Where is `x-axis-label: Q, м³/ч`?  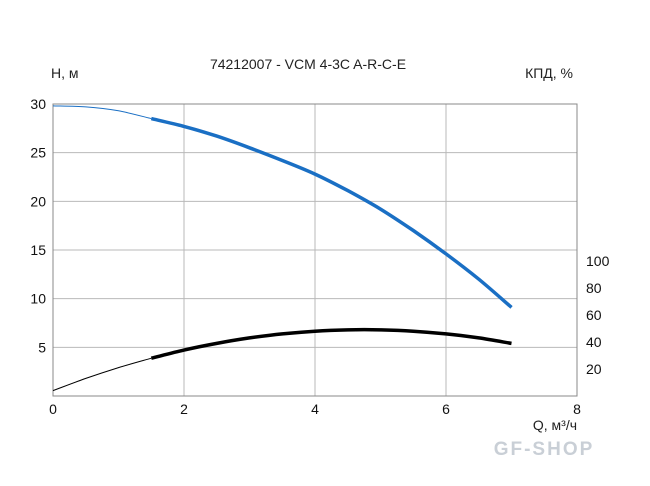
x-axis-label: Q, м³/ч is located at coordinates (555, 425).